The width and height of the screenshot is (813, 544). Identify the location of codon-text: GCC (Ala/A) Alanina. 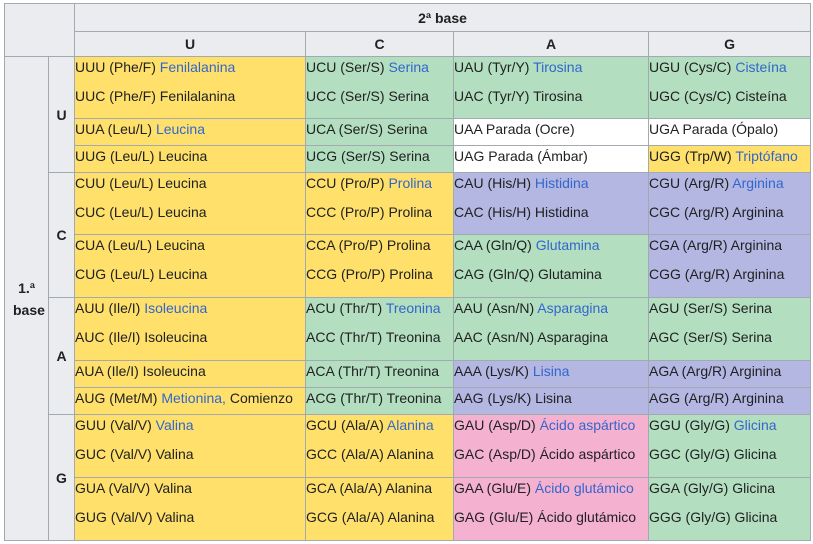
(370, 454).